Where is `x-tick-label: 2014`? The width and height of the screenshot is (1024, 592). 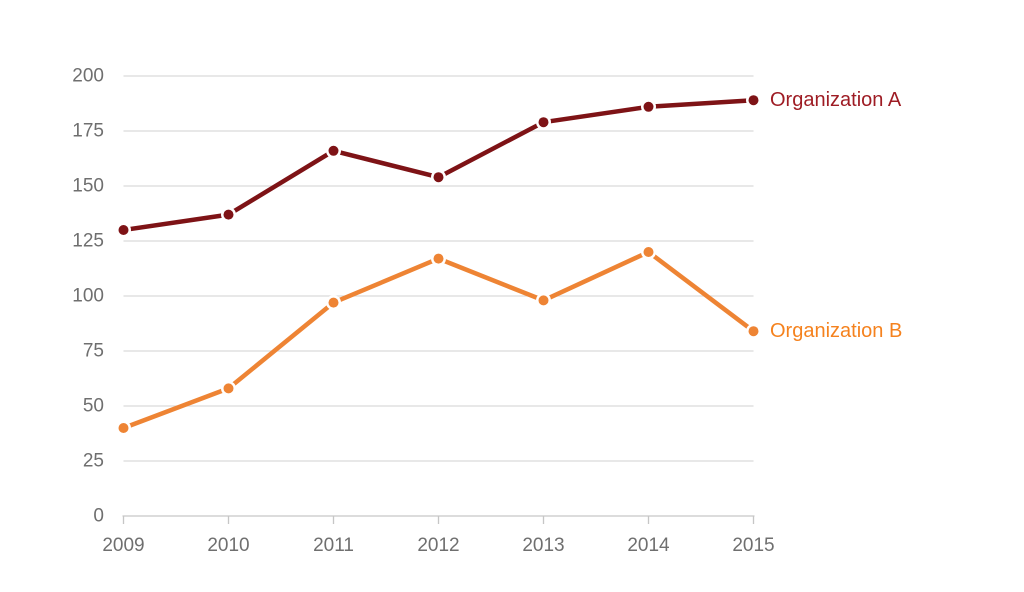 x-tick-label: 2014 is located at coordinates (648, 545).